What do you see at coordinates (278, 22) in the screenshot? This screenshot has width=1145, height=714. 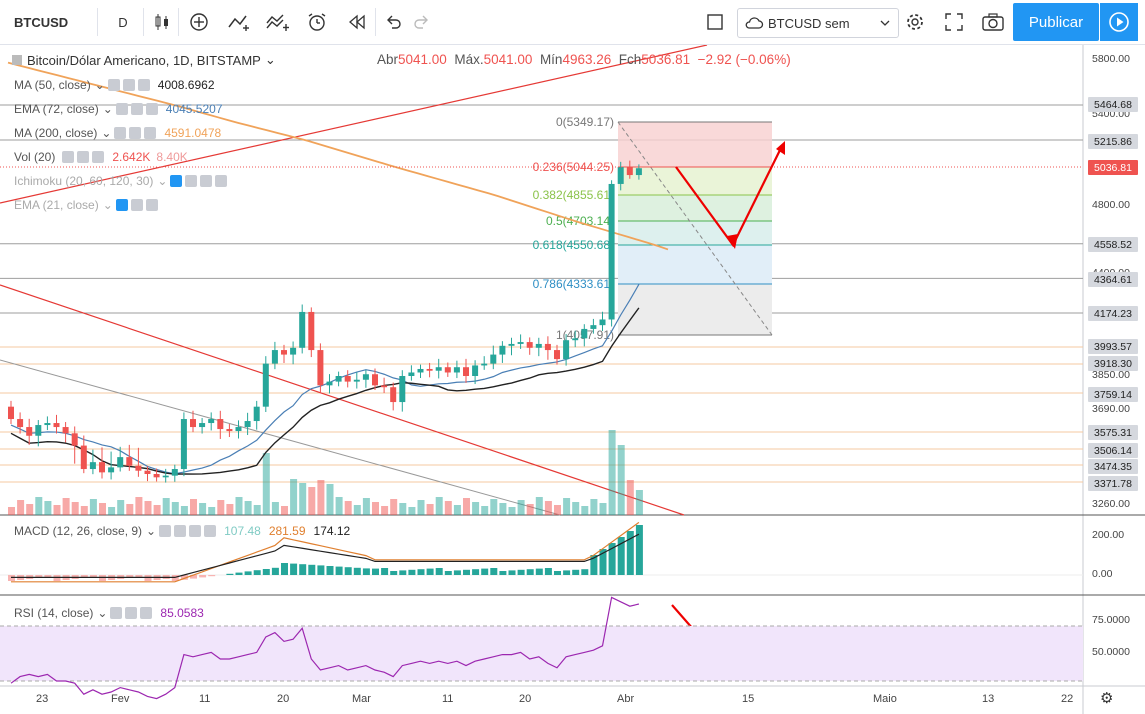 I see `compare-icon` at bounding box center [278, 22].